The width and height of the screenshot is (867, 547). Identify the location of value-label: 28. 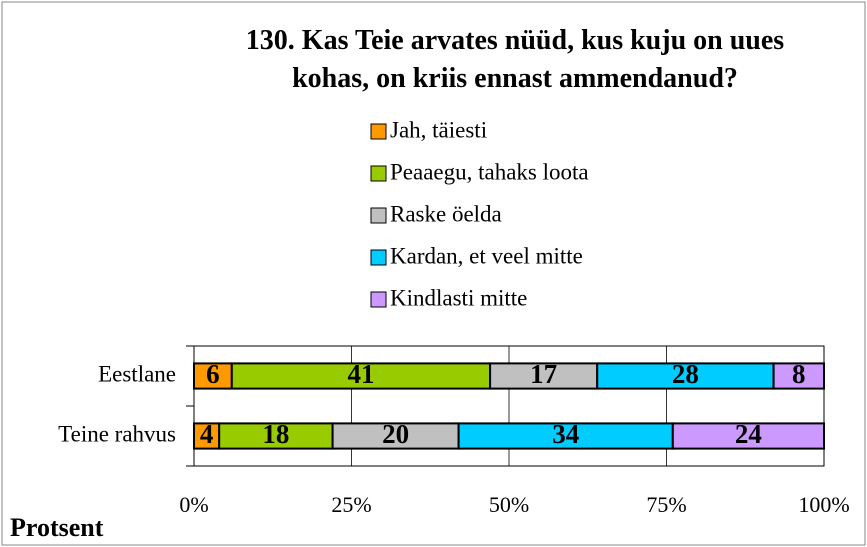
(685, 374).